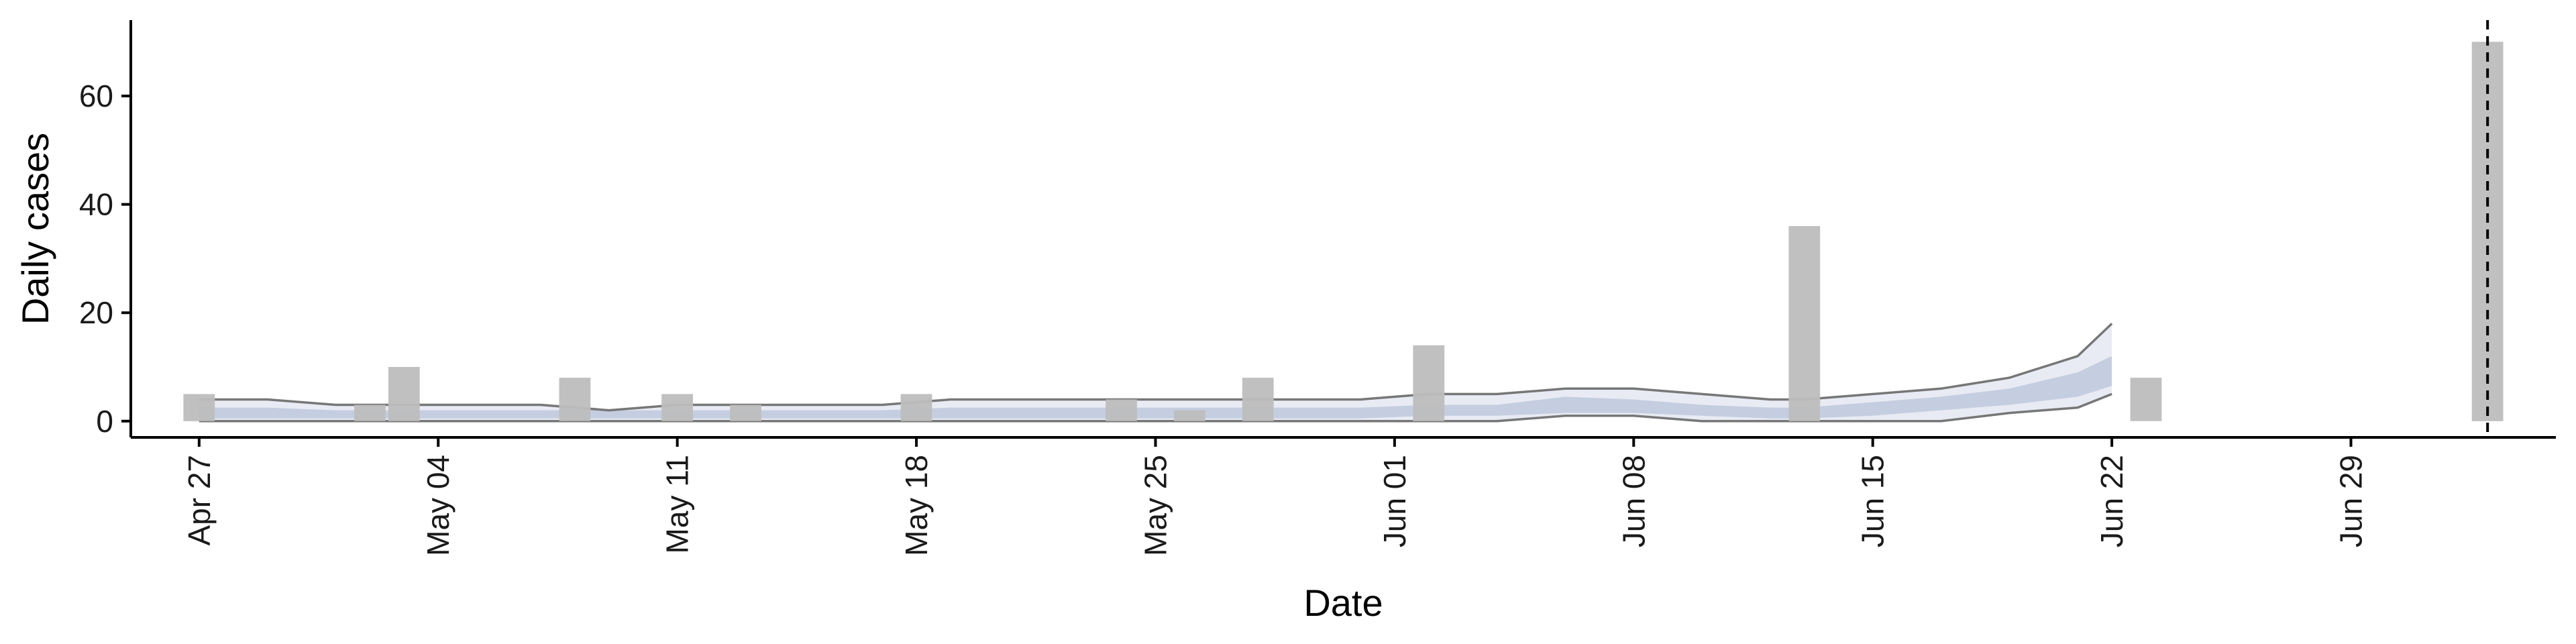  I want to click on outer-band-upper-edge, so click(1156, 367).